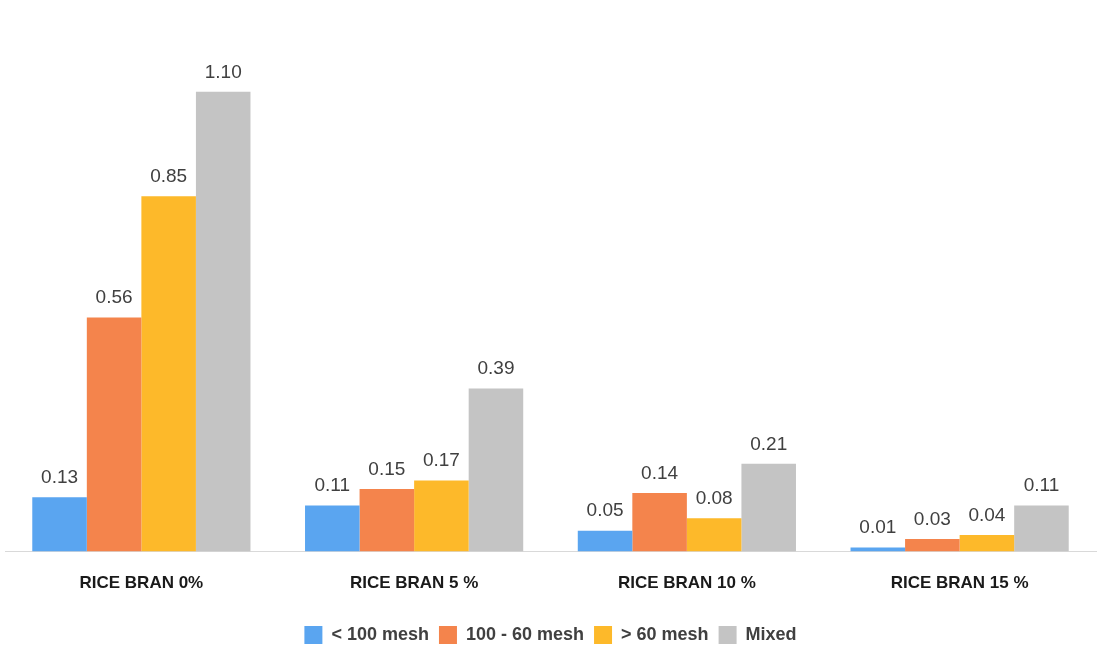 Image resolution: width=1101 pixels, height=659 pixels. I want to click on legend-label: Mixed, so click(771, 633).